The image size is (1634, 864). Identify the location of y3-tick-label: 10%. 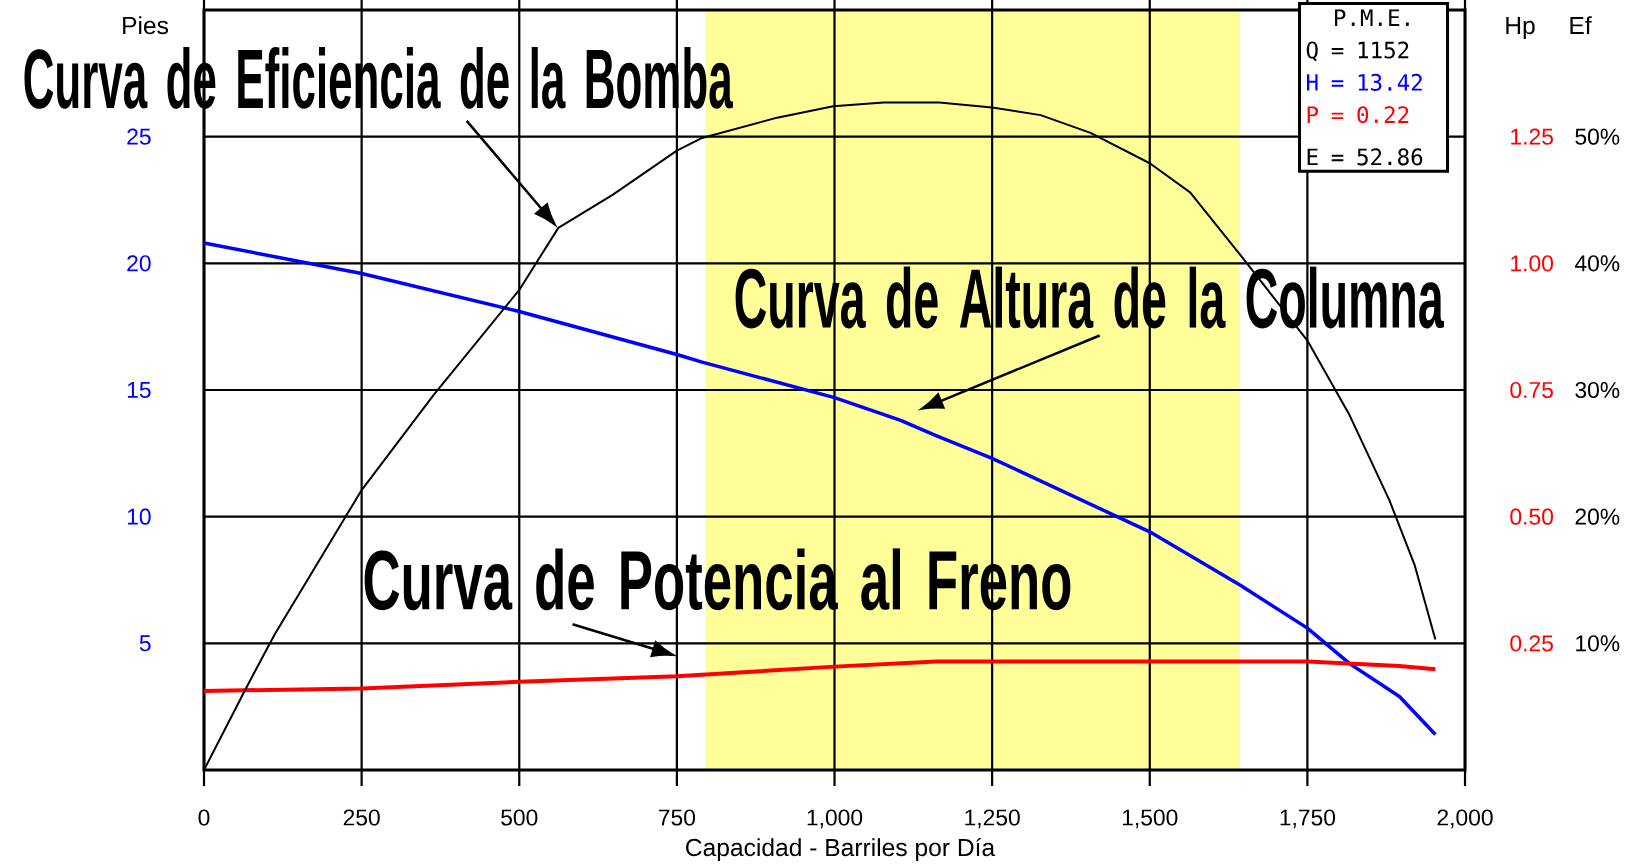
(1598, 643).